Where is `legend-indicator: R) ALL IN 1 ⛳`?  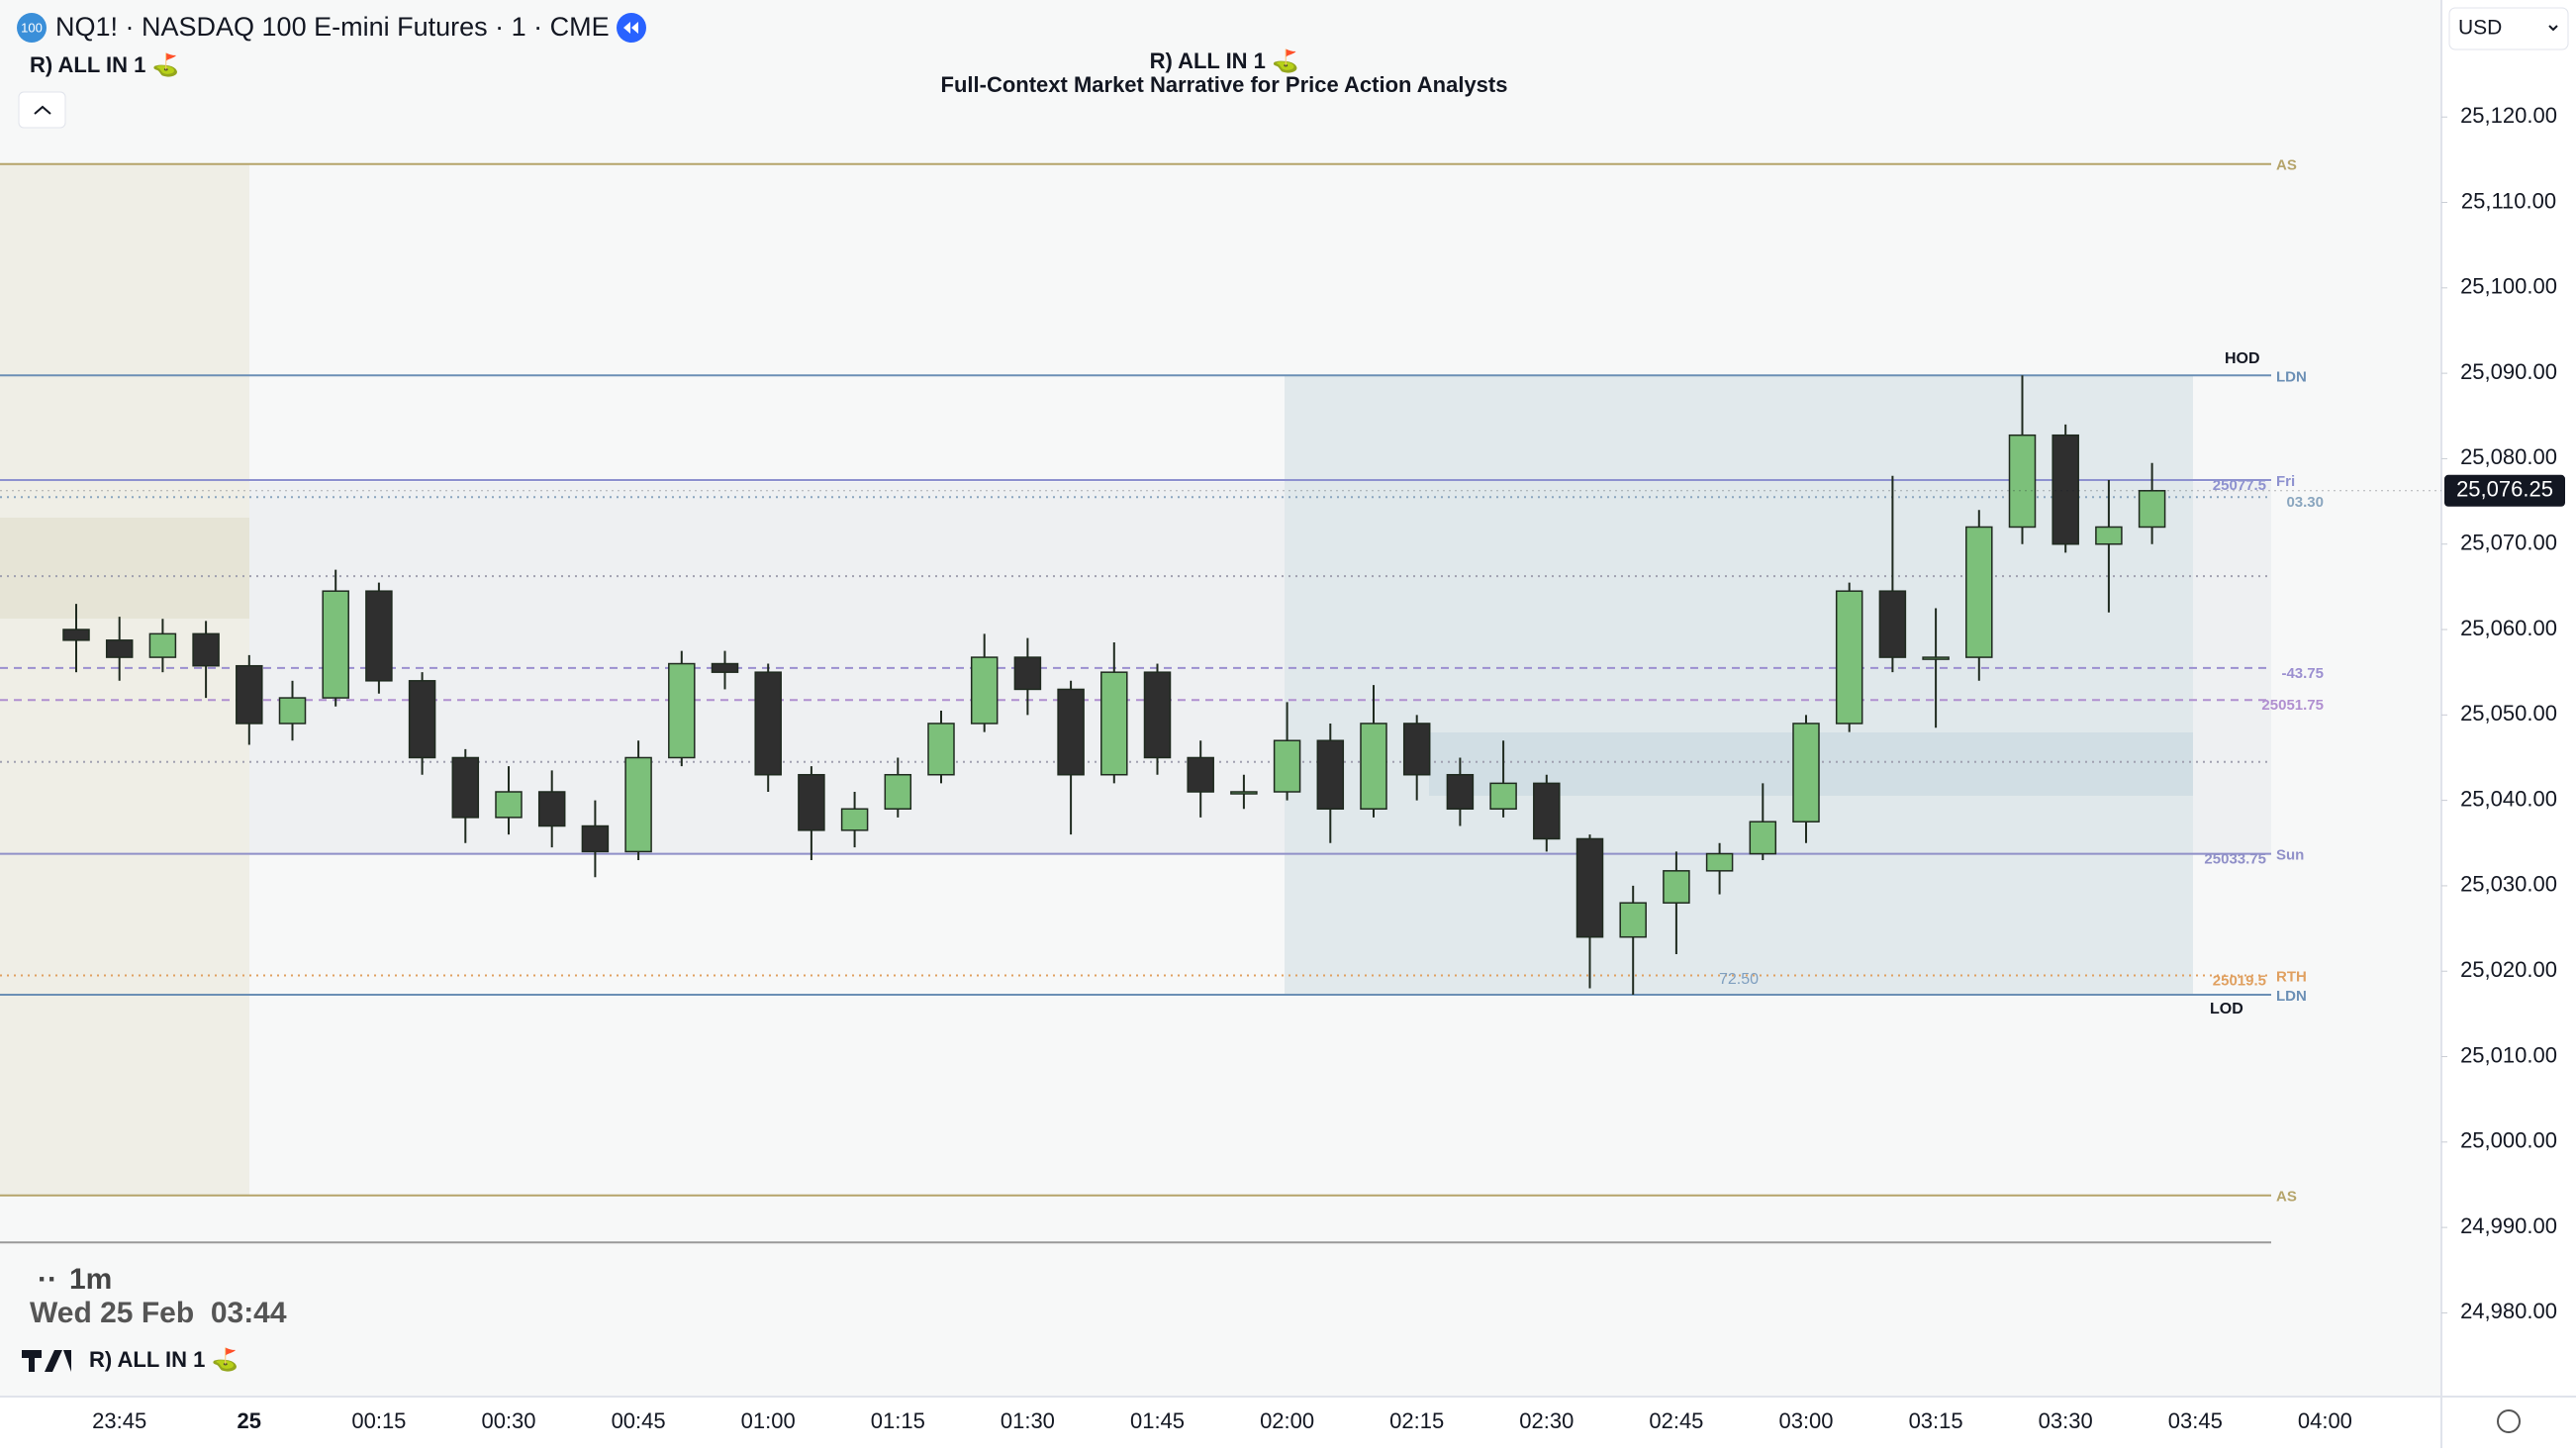
legend-indicator: R) ALL IN 1 ⛳ is located at coordinates (164, 1360).